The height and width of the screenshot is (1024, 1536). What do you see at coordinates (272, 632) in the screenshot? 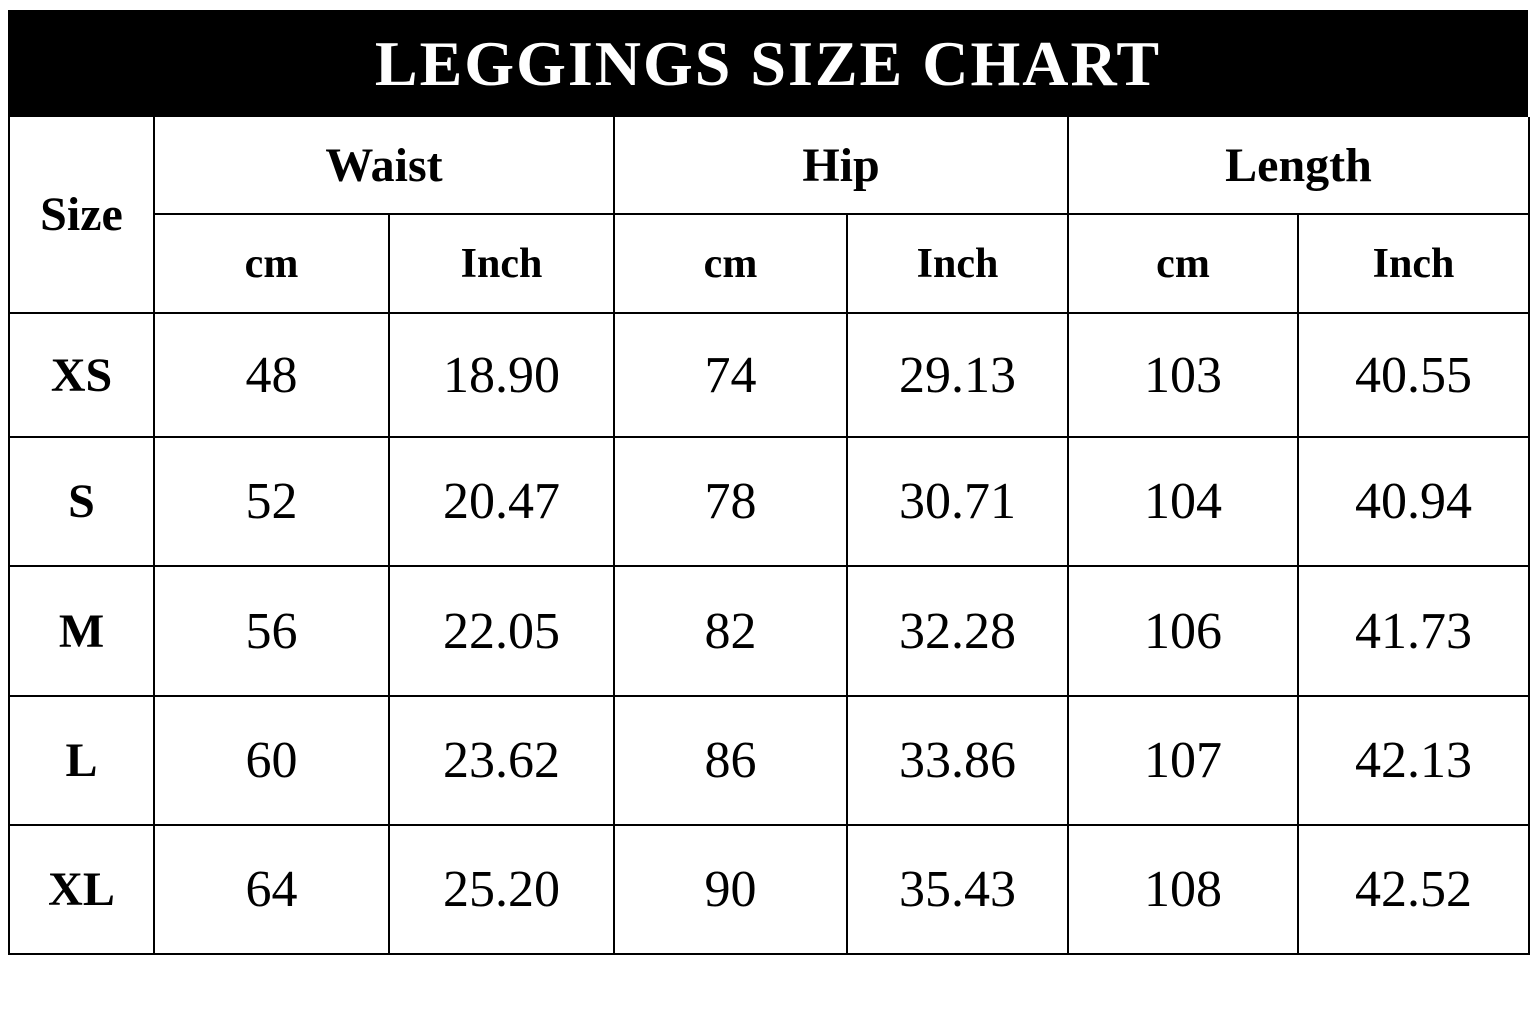
I see `measurement: 56` at bounding box center [272, 632].